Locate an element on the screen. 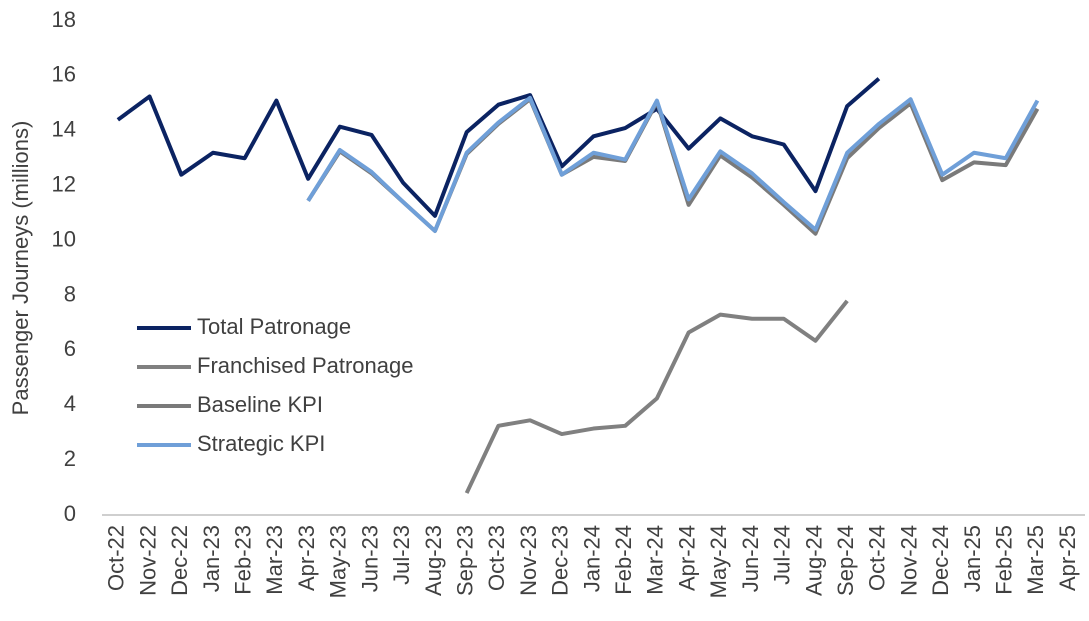 This screenshot has width=1089, height=621. y-axis-label: Passenger Journeys (millions) is located at coordinates (20, 268).